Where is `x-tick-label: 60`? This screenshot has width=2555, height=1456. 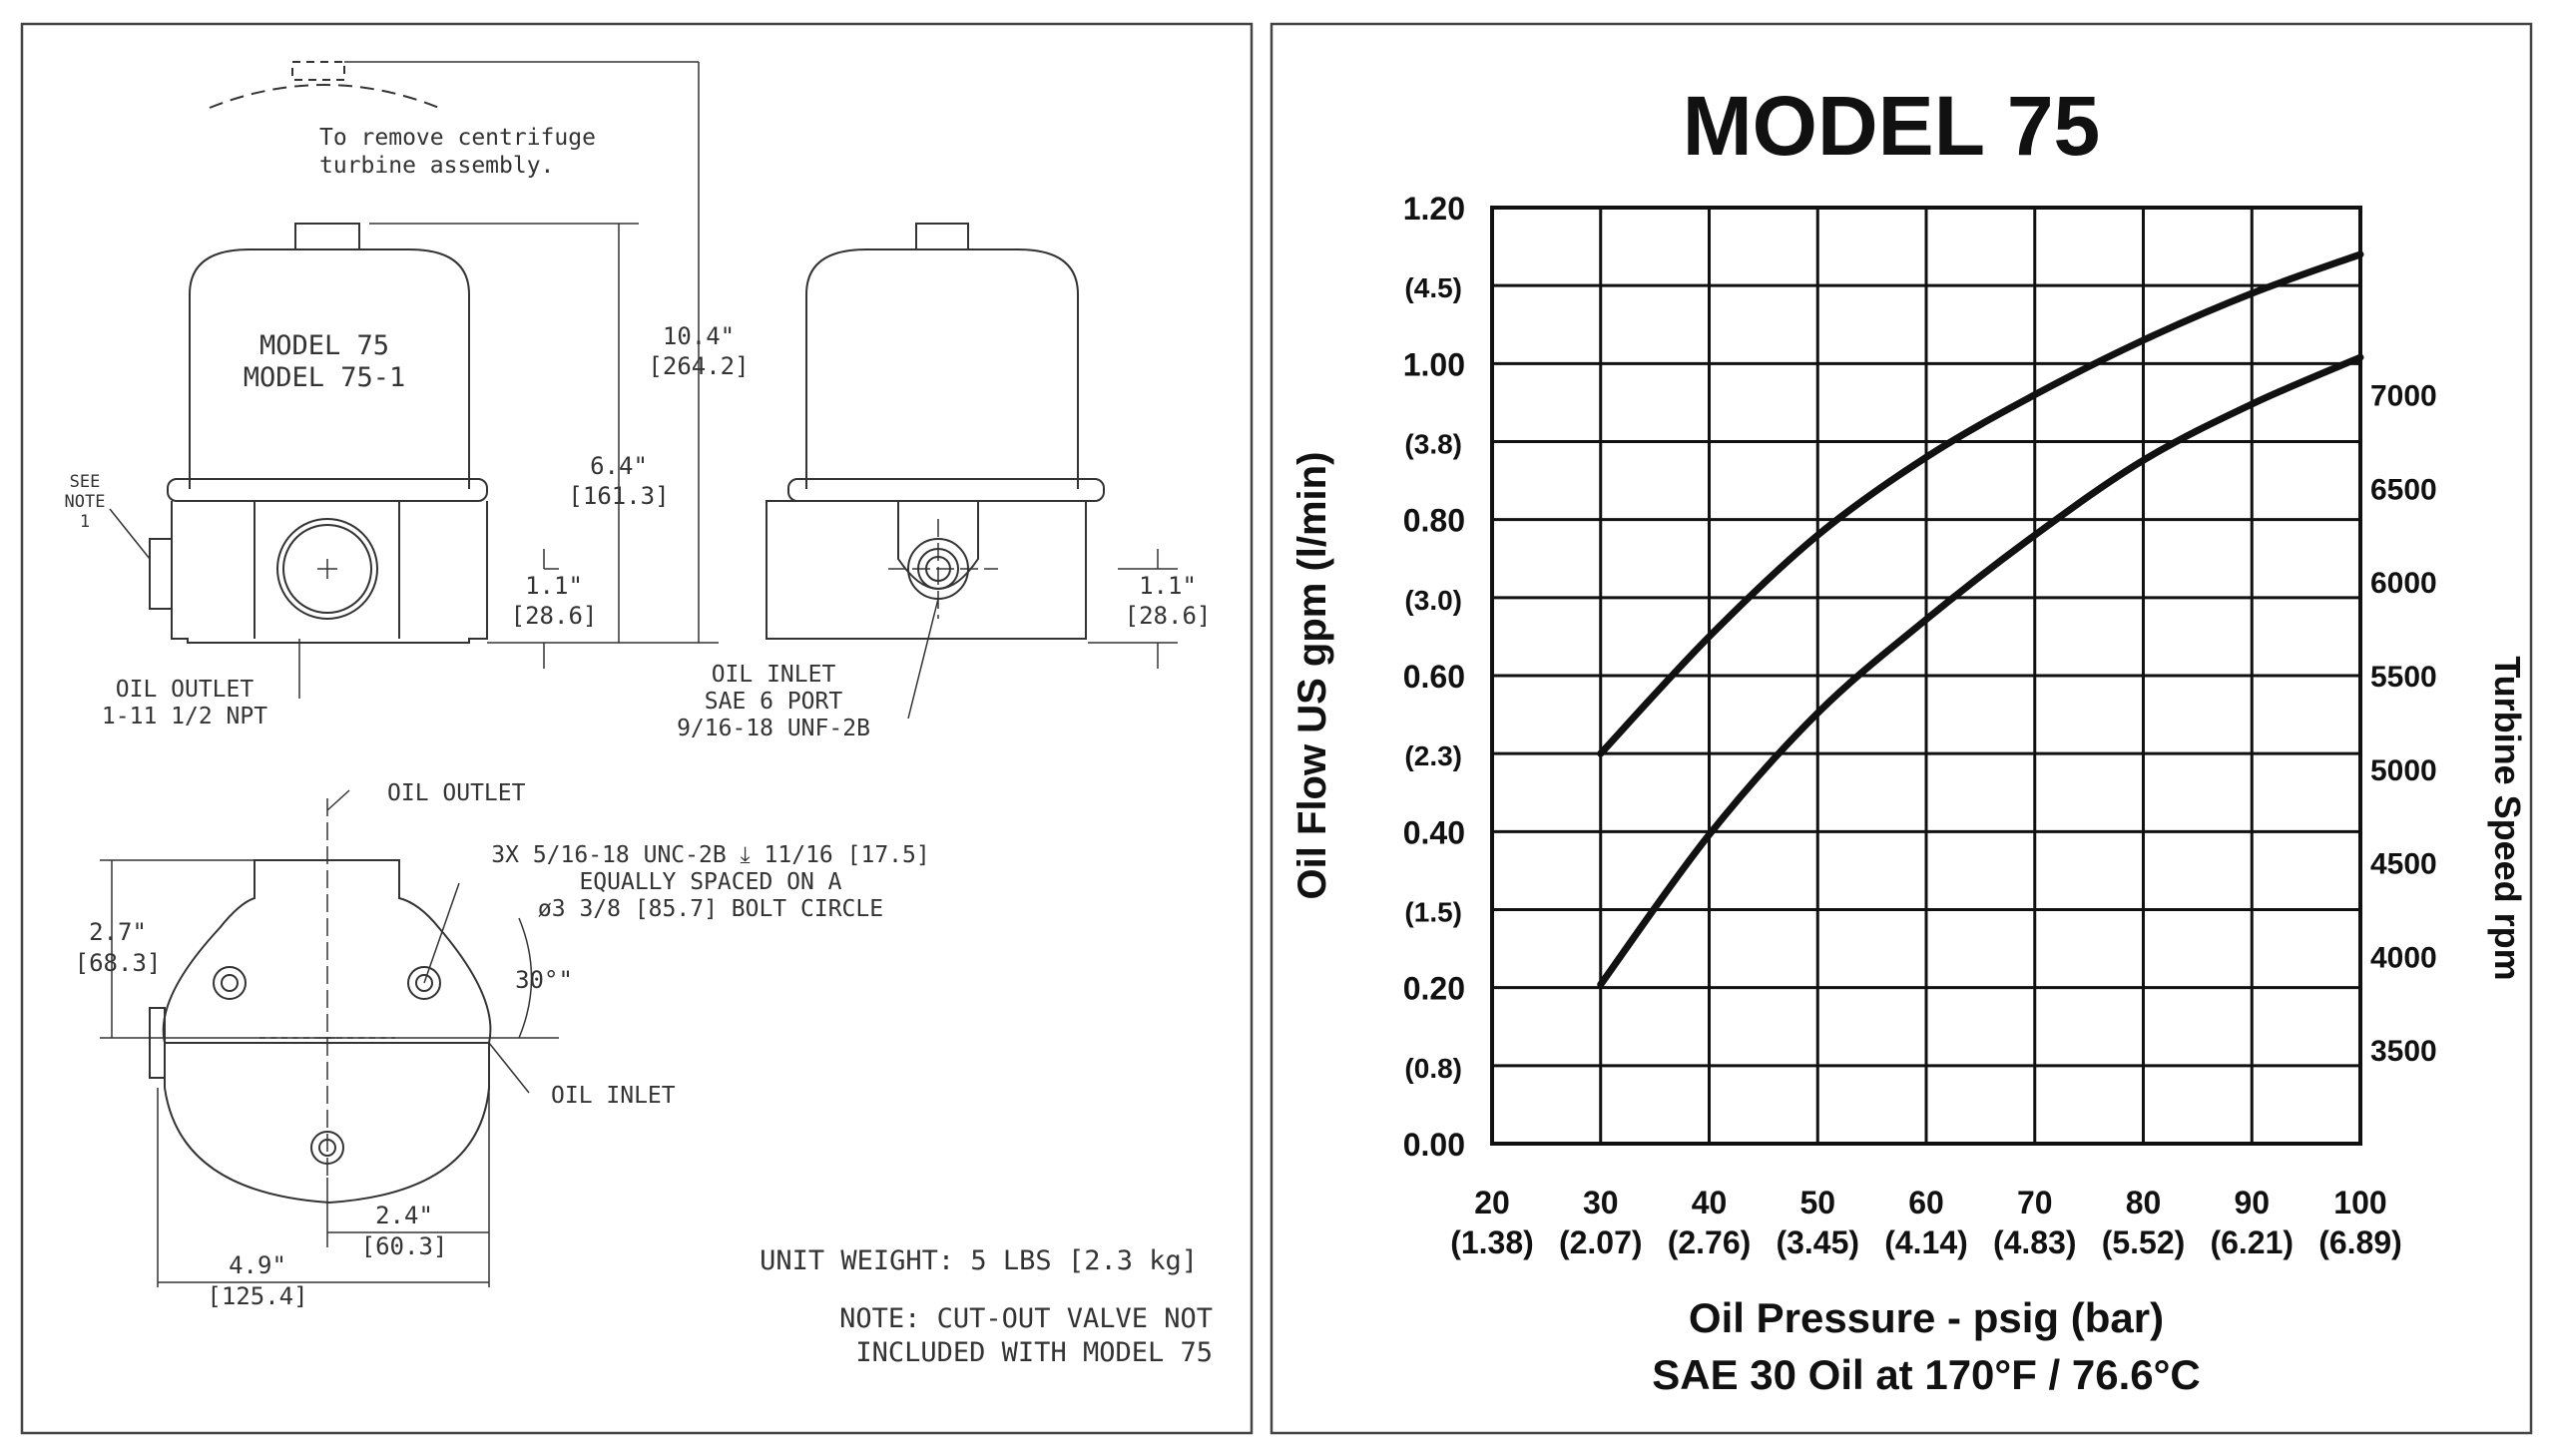
x-tick-label: 60 is located at coordinates (1926, 1202).